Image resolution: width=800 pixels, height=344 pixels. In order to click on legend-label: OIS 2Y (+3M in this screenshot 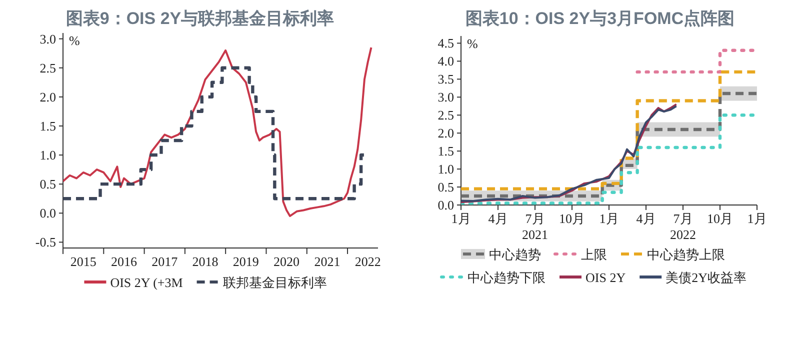, I will do `click(147, 282)`.